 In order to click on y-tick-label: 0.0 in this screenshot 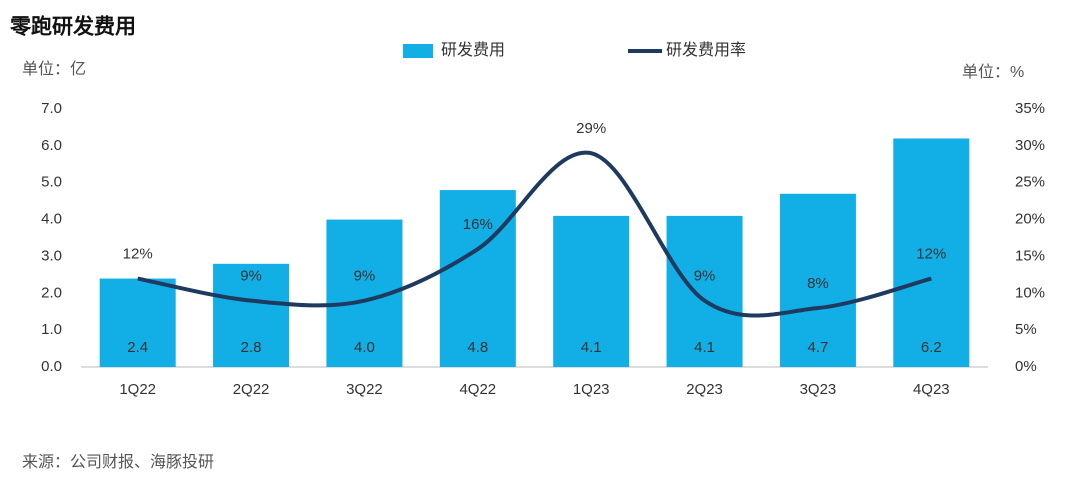, I will do `click(51, 366)`.